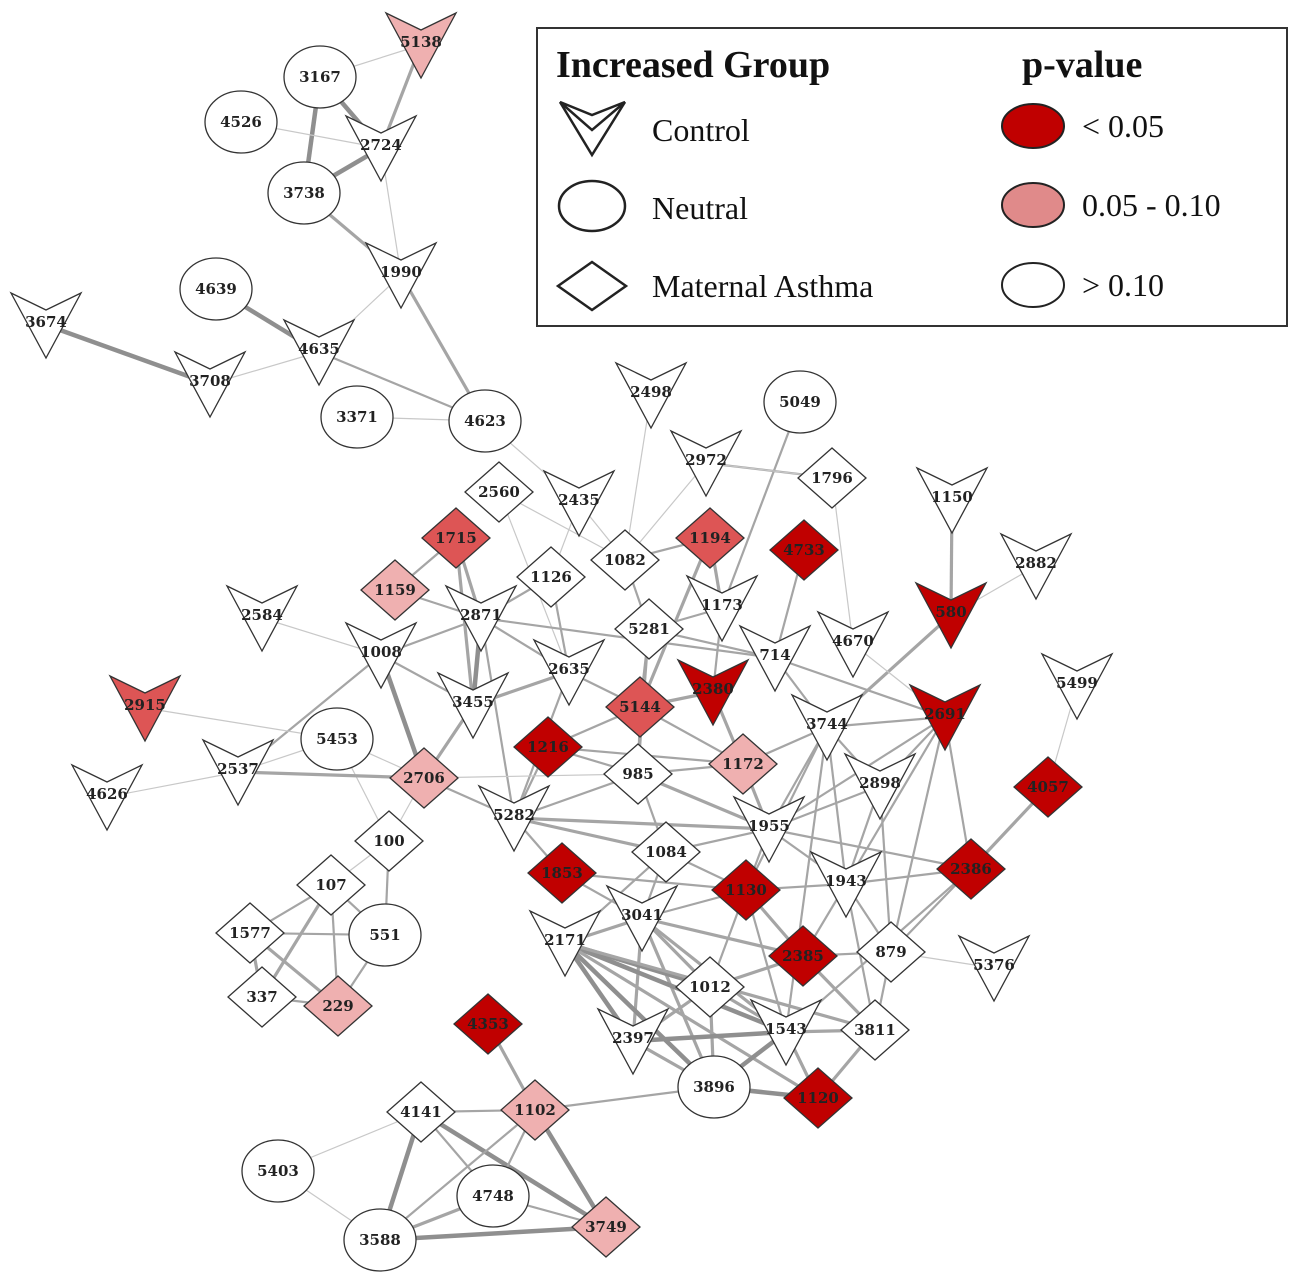  Describe the element at coordinates (493, 1196) in the screenshot. I see `node-4748: 4748` at that location.